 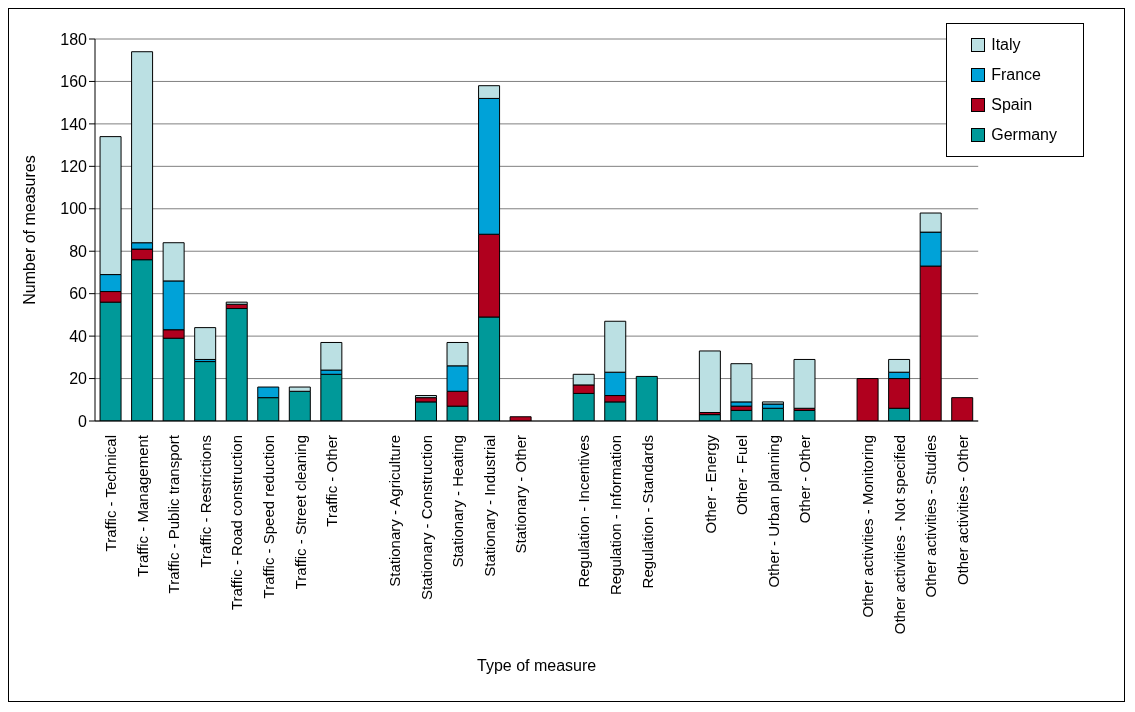 What do you see at coordinates (74, 167) in the screenshot?
I see `y-tick-label: 120` at bounding box center [74, 167].